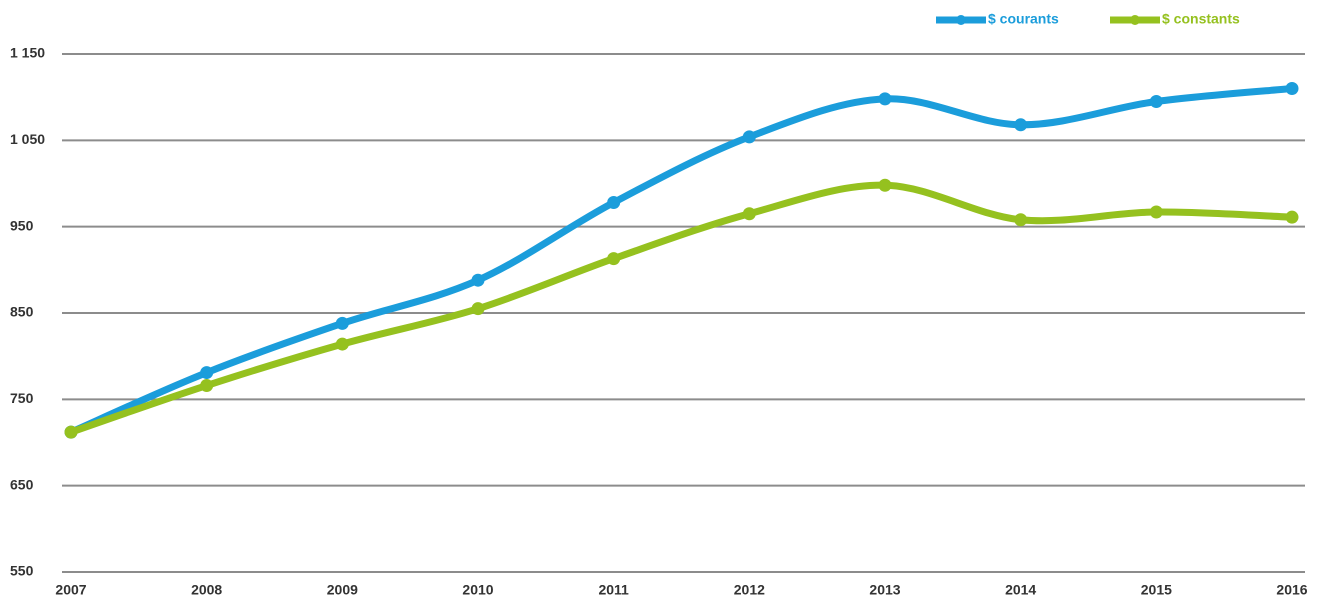 The height and width of the screenshot is (602, 1317). Describe the element at coordinates (70, 590) in the screenshot. I see `x-tick-label: 2007` at that location.